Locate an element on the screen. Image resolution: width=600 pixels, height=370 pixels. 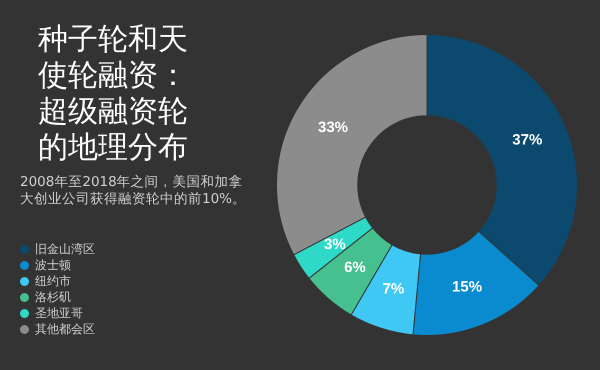
legend-label: 其他都会区 is located at coordinates (65, 329).